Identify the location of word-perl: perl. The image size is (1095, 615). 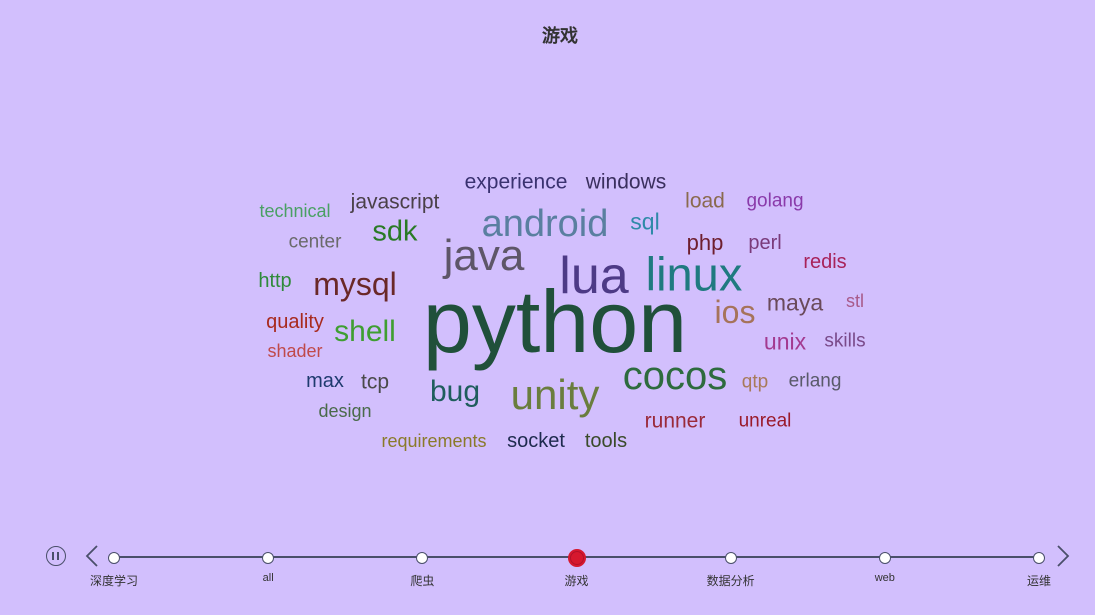
(765, 243).